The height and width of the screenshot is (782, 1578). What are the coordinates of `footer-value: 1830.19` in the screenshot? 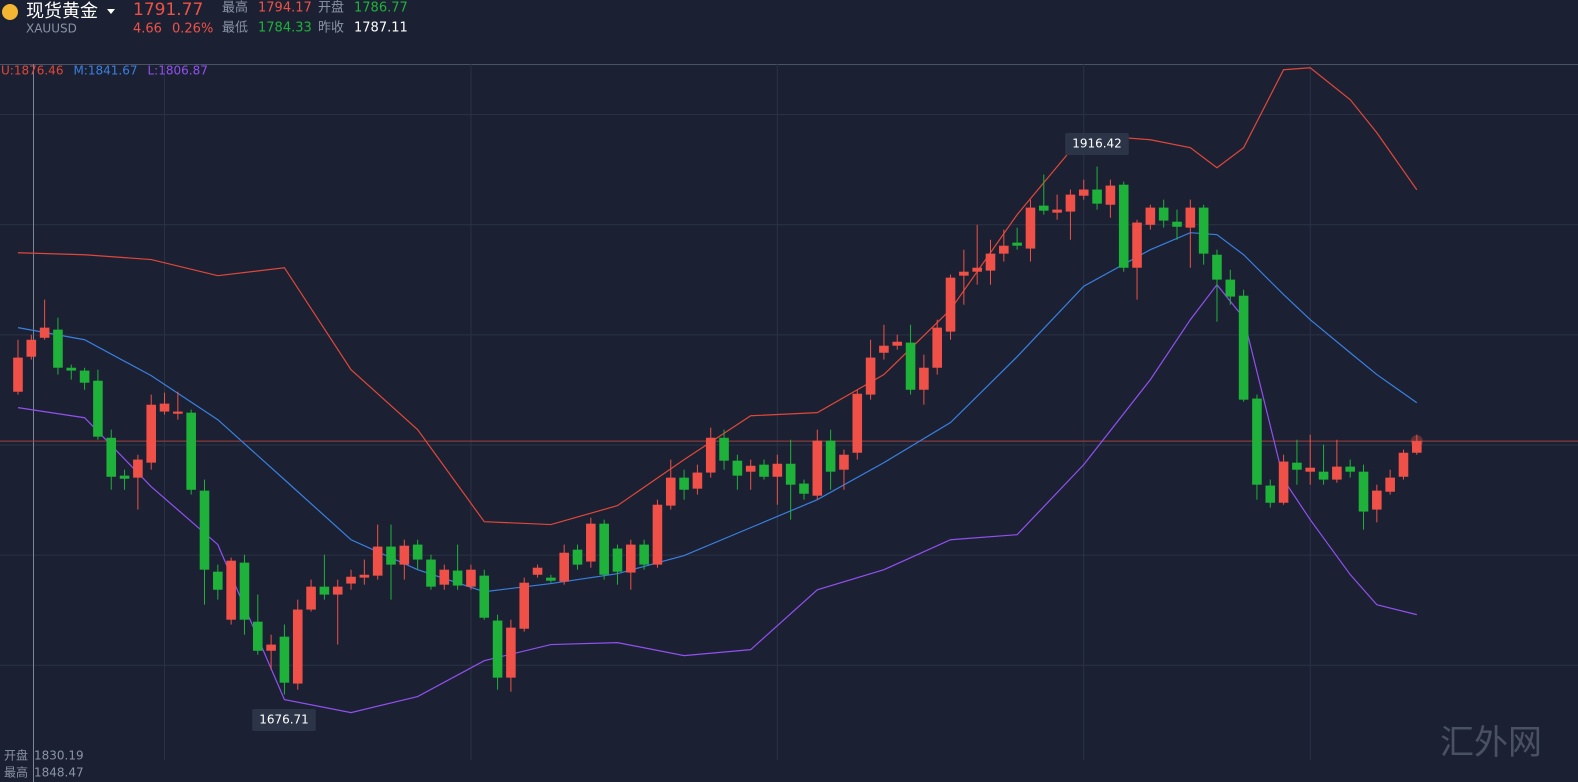 It's located at (59, 756).